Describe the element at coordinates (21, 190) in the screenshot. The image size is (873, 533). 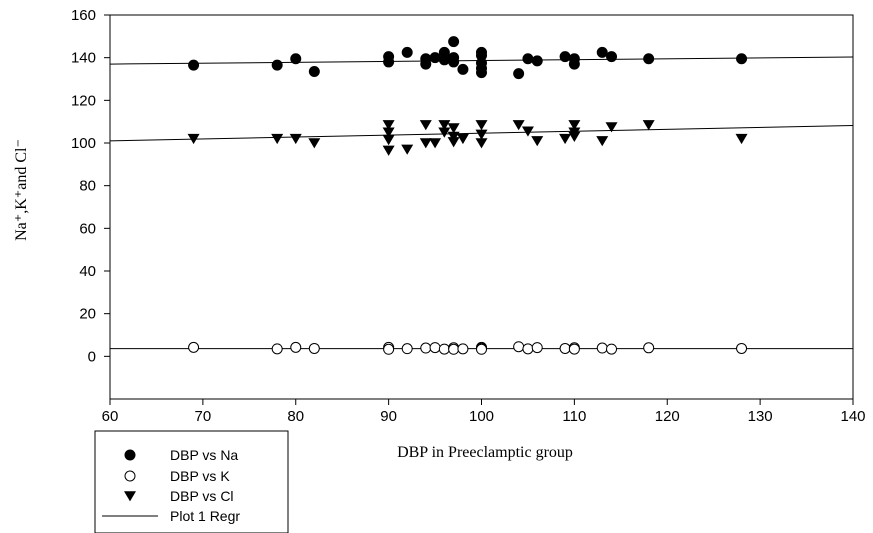
I see `y-axis-title: Na⁺,K⁺and Cl⁻` at that location.